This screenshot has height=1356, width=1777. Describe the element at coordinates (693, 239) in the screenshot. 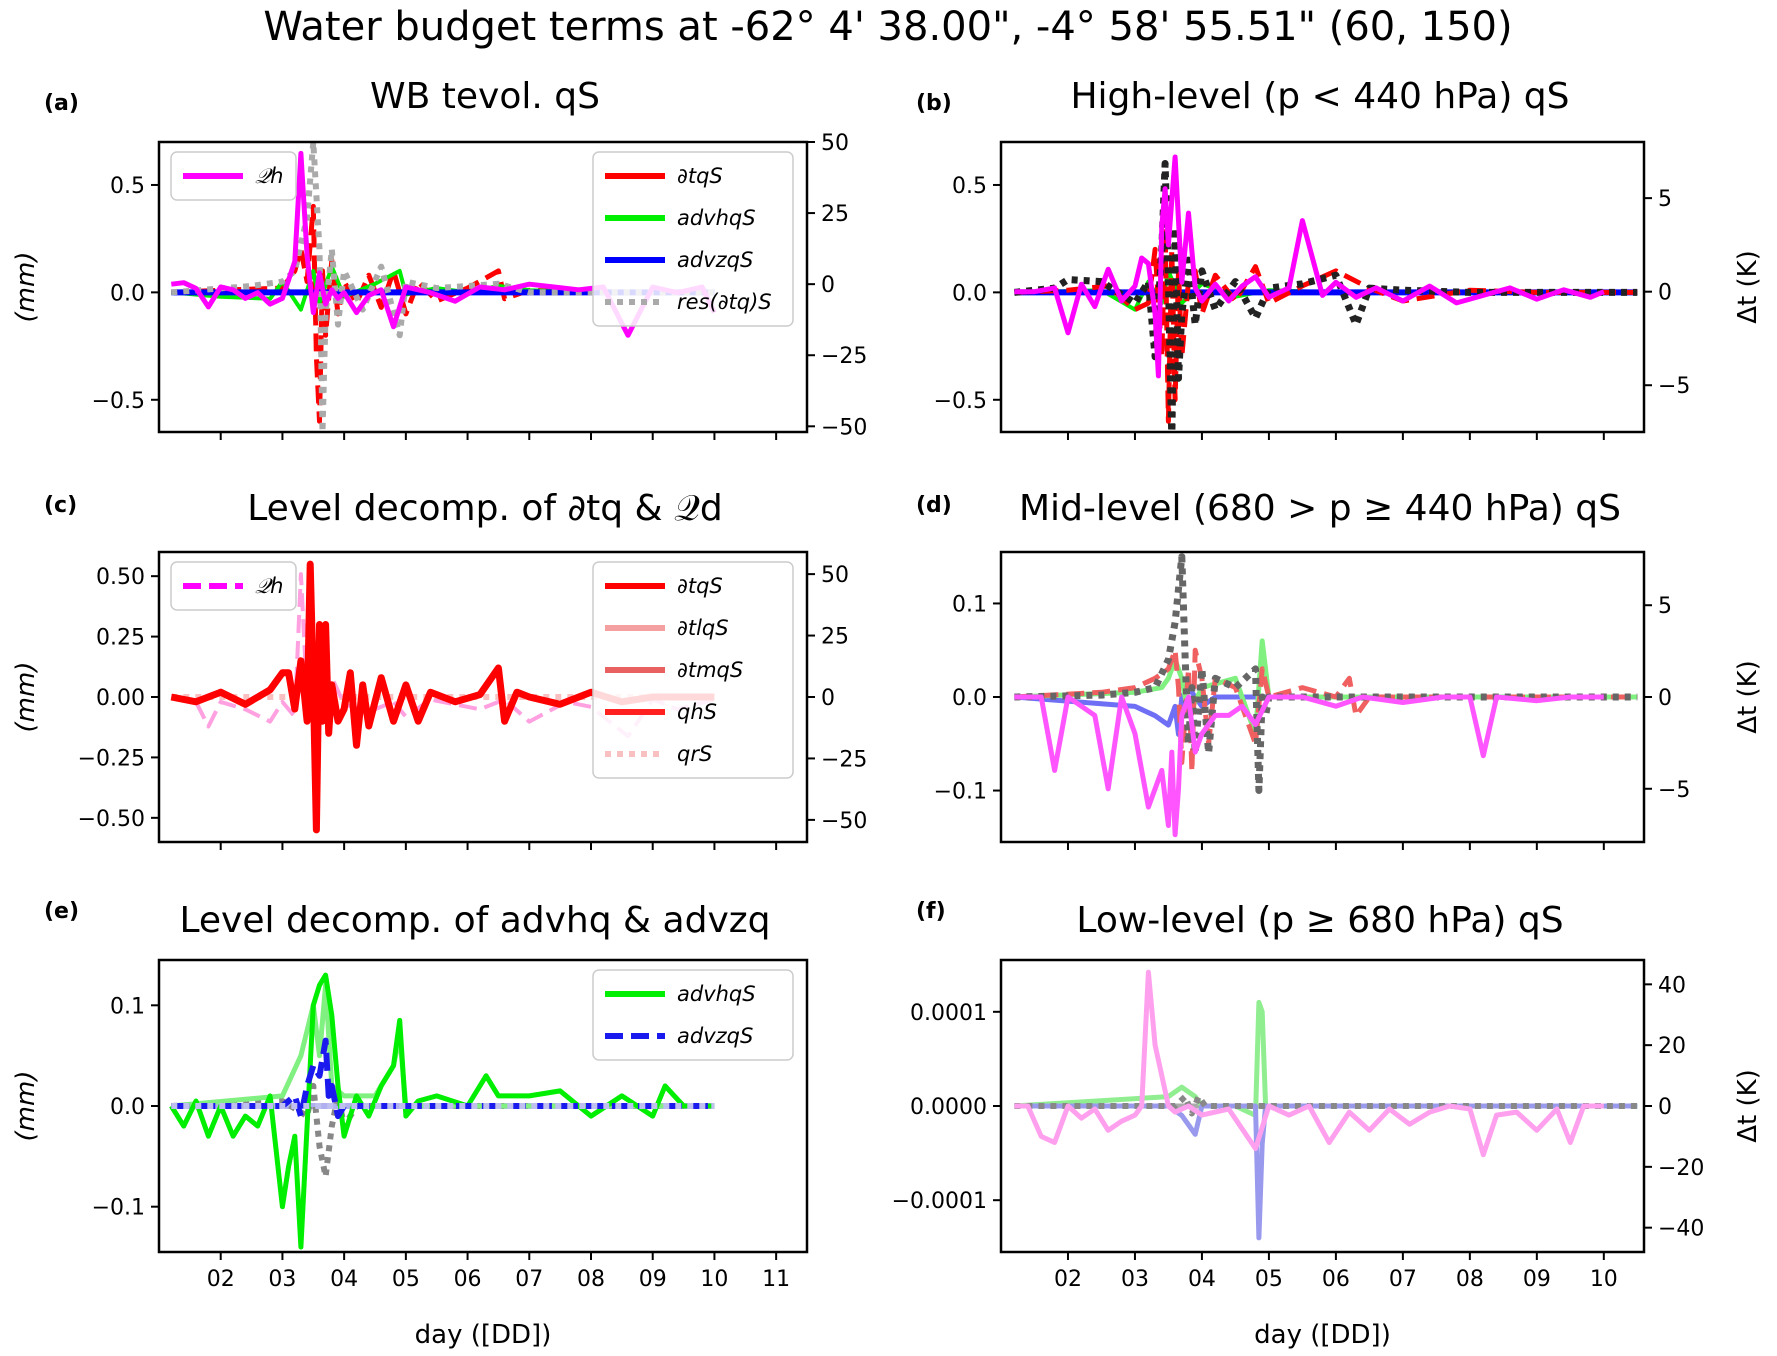

I see `legend-top-right: ∂tqS advhqS advzqS res(∂tq)S` at that location.